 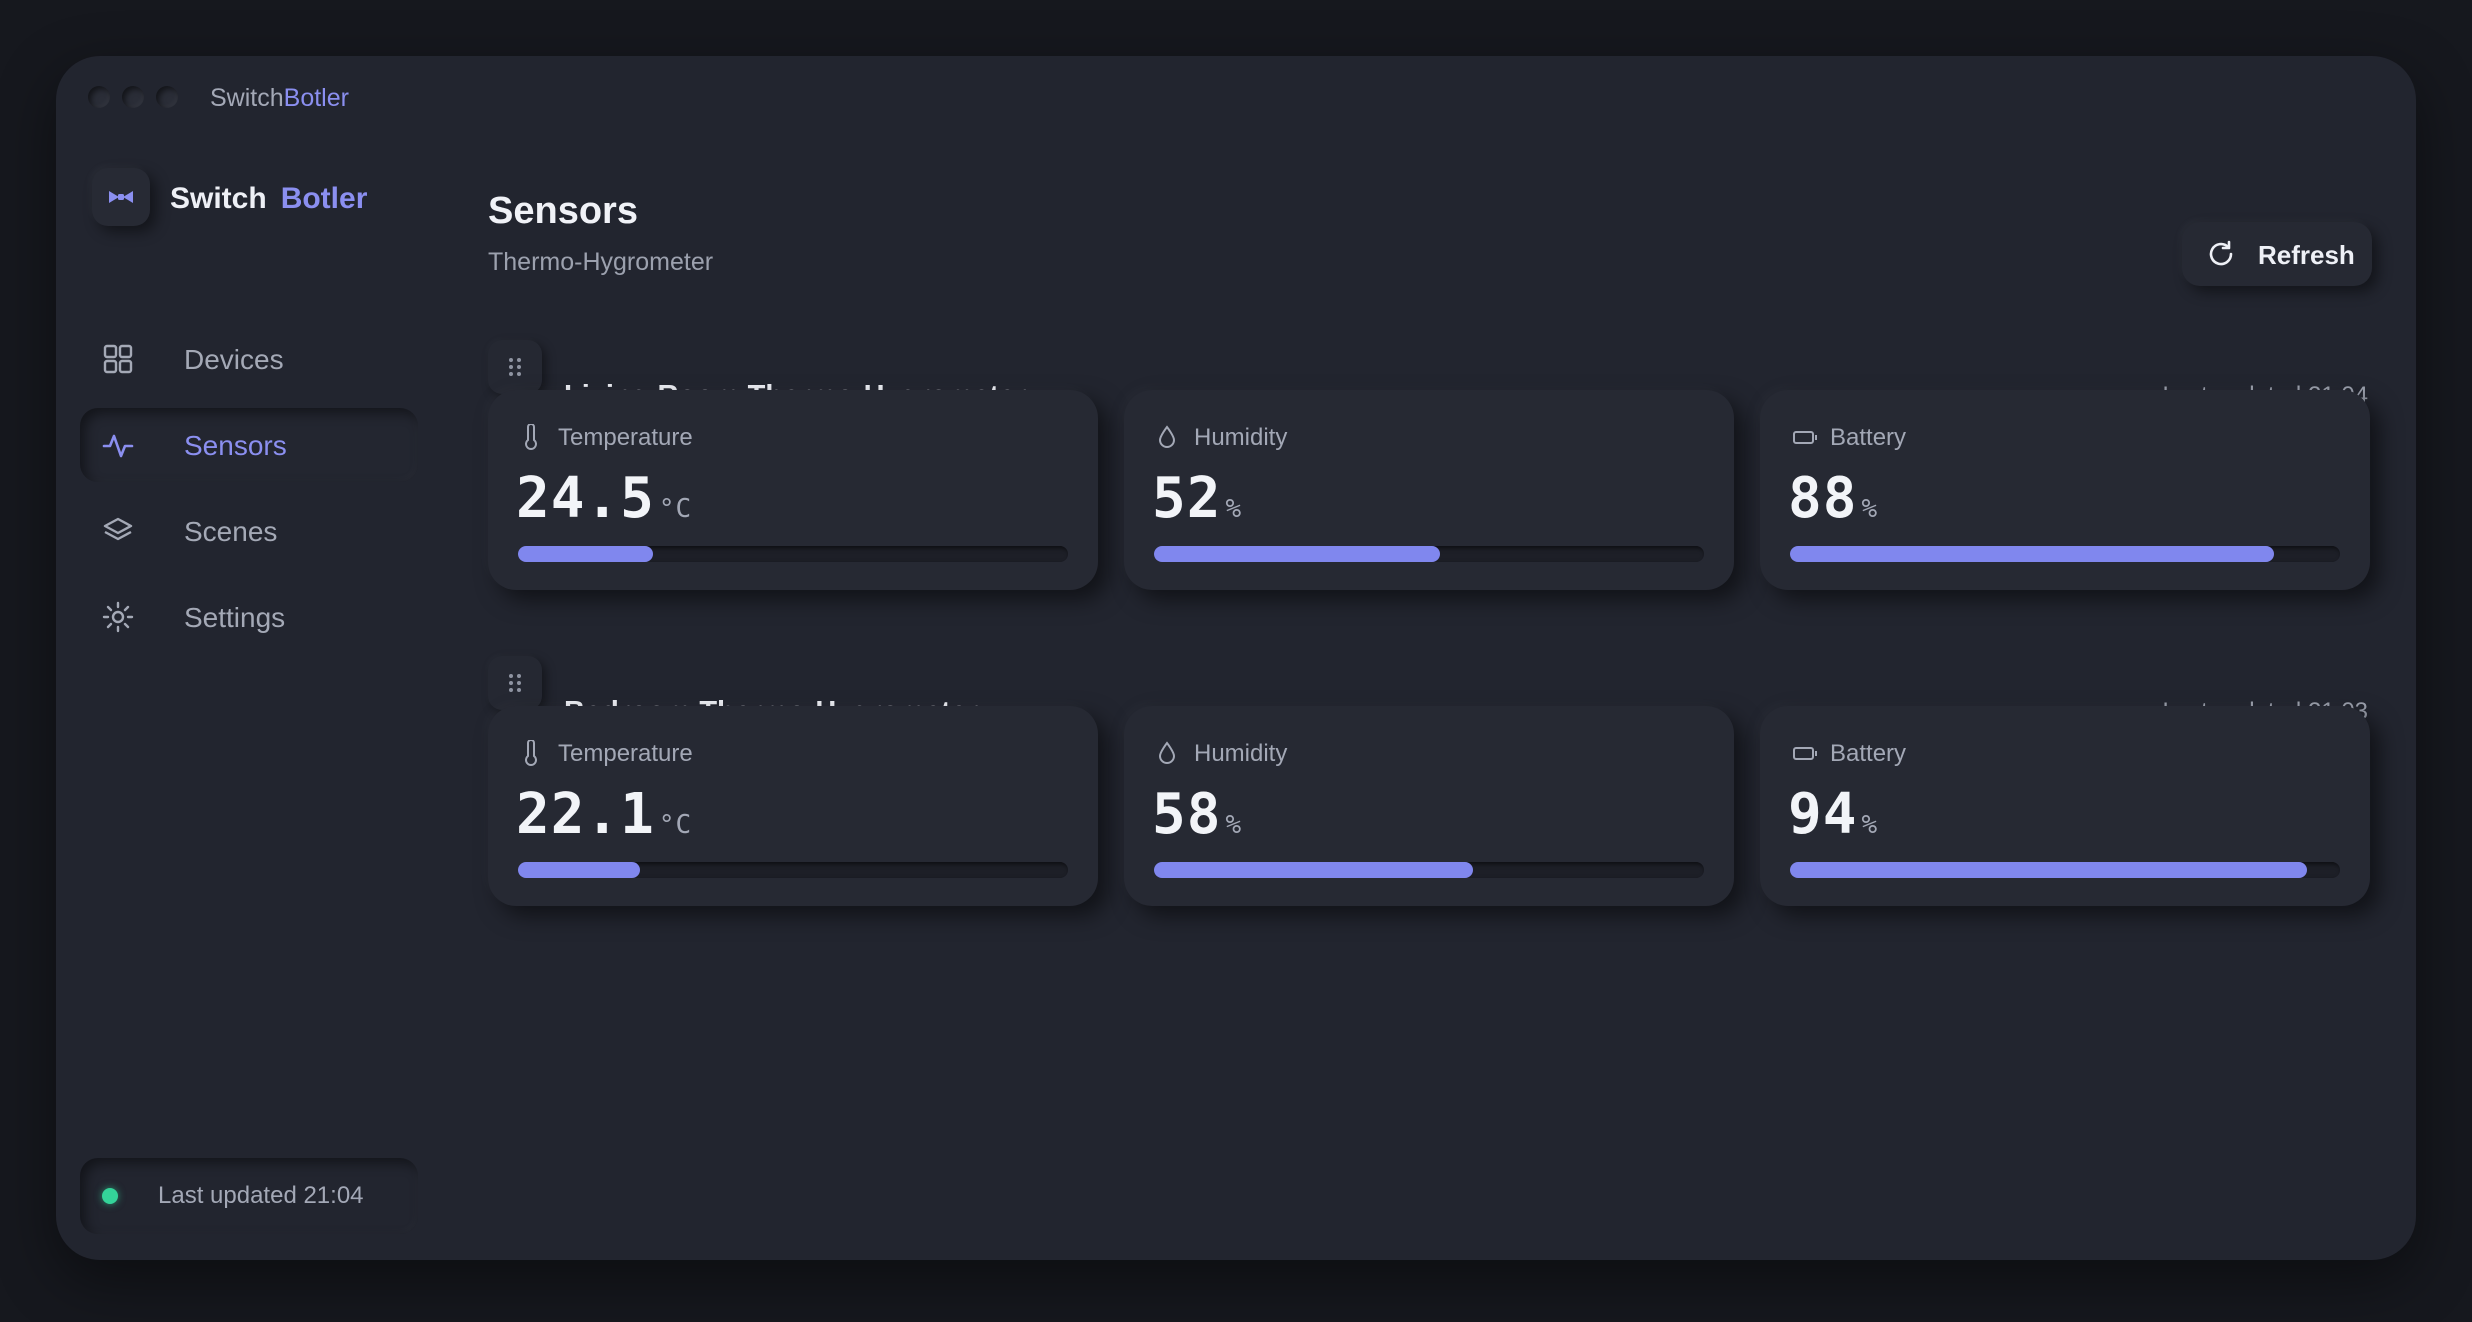 I want to click on refresh-label: Refresh, so click(x=2306, y=255).